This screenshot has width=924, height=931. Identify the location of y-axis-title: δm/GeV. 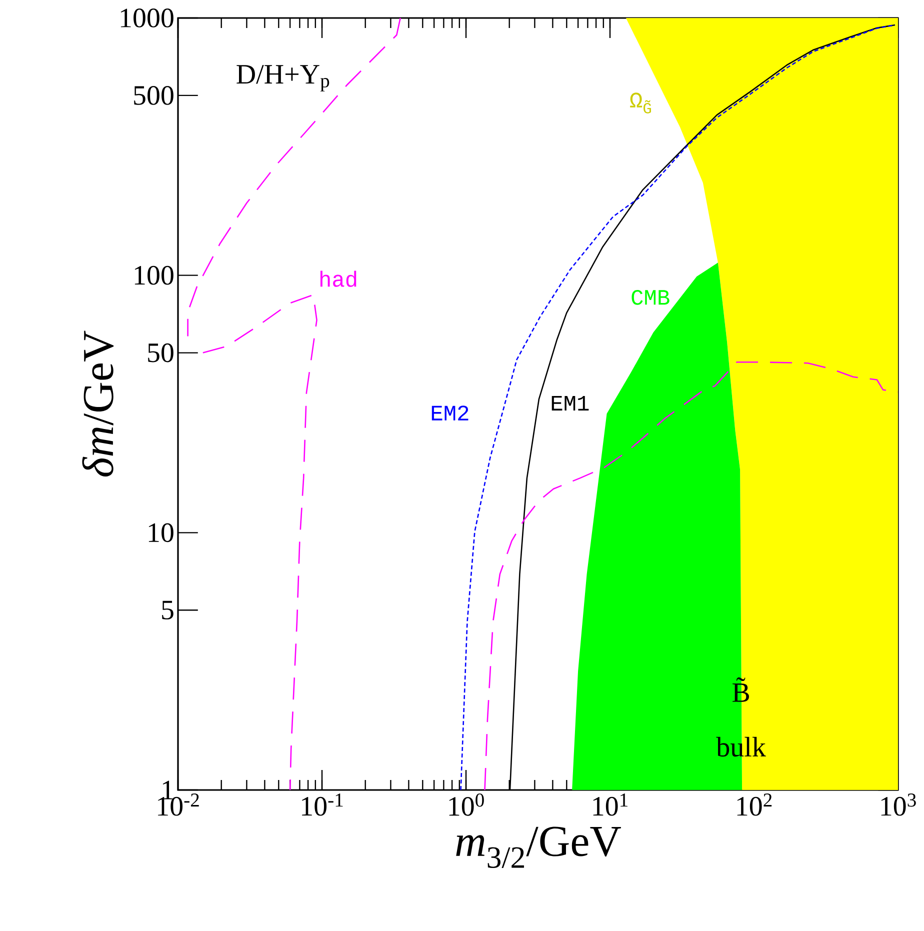
(98, 403).